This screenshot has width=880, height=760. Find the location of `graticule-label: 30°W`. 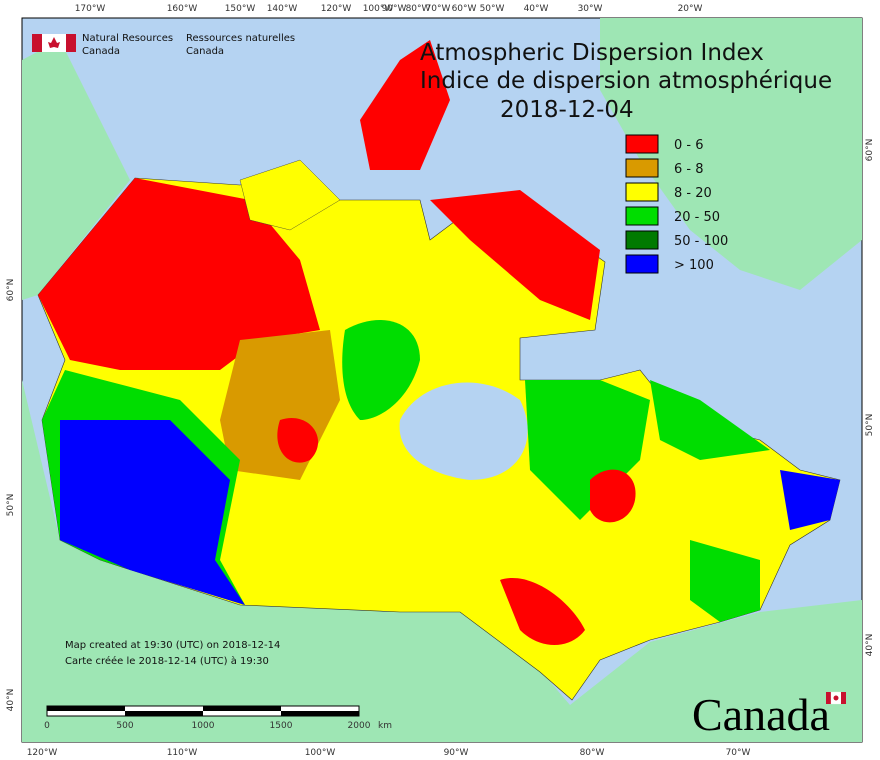

graticule-label: 30°W is located at coordinates (590, 9).